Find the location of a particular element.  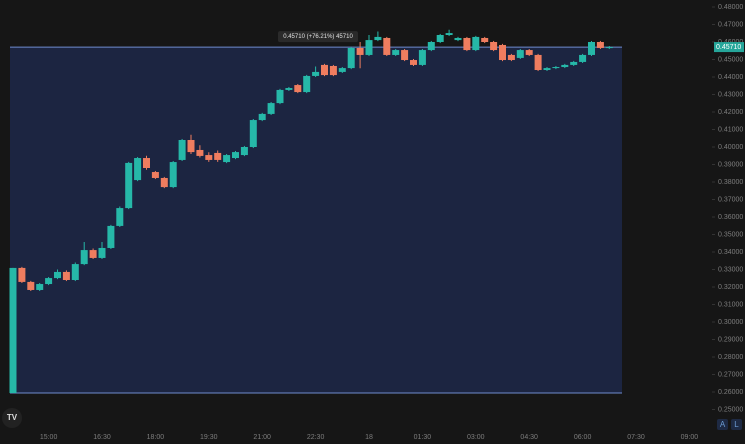

y-tick-label: 0.35000 is located at coordinates (730, 234).